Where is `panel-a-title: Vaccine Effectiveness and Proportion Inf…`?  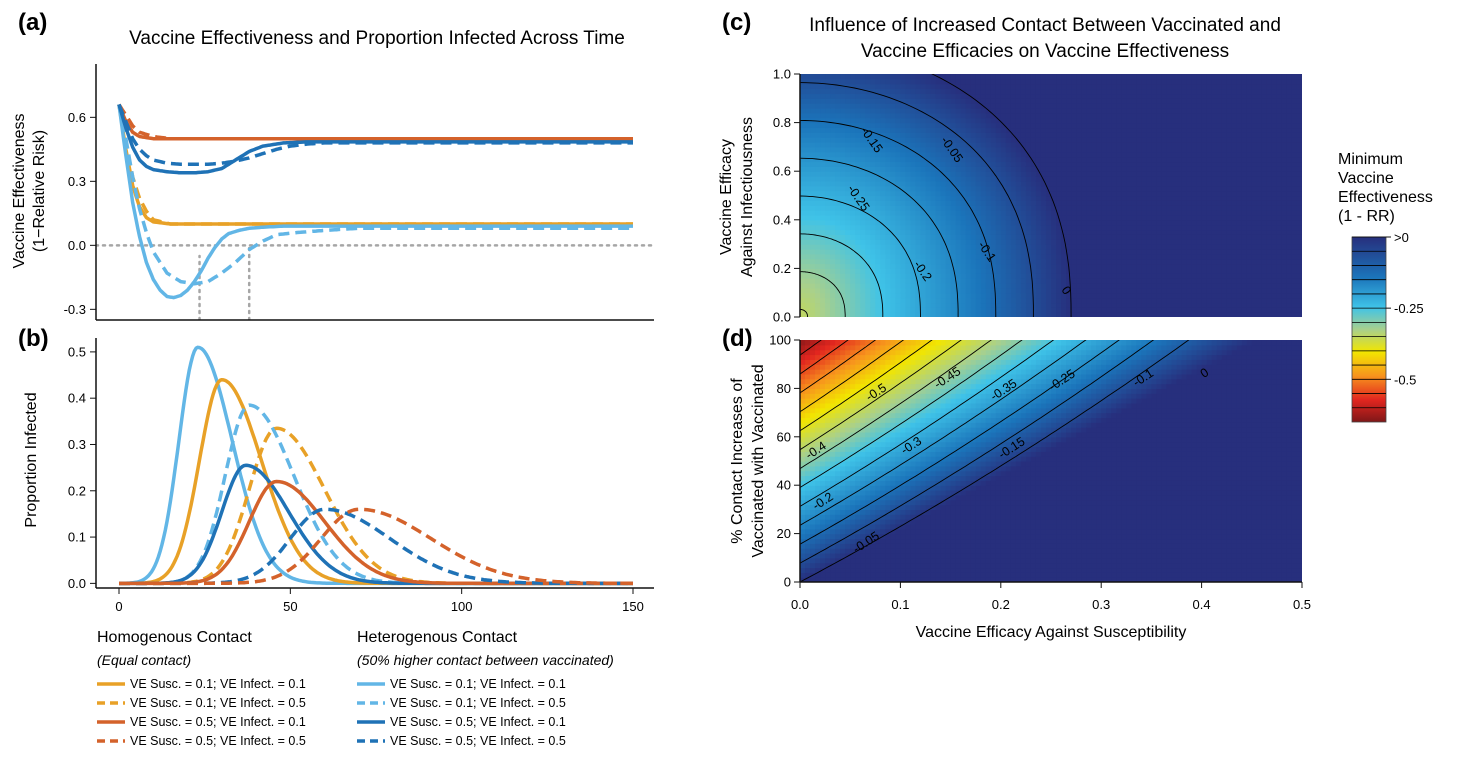
panel-a-title: Vaccine Effectiveness and Proportion Inf… is located at coordinates (377, 38).